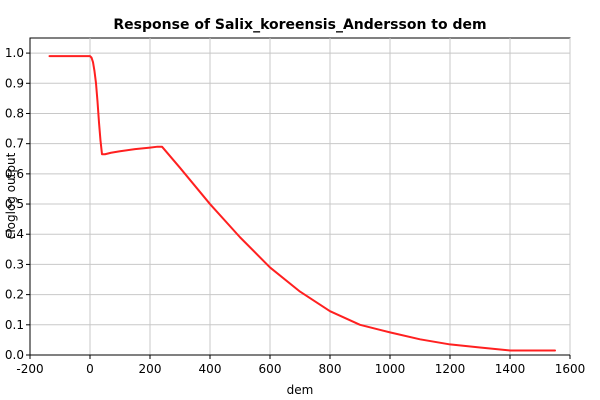  I want to click on x-tick-label: 1400, so click(510, 369).